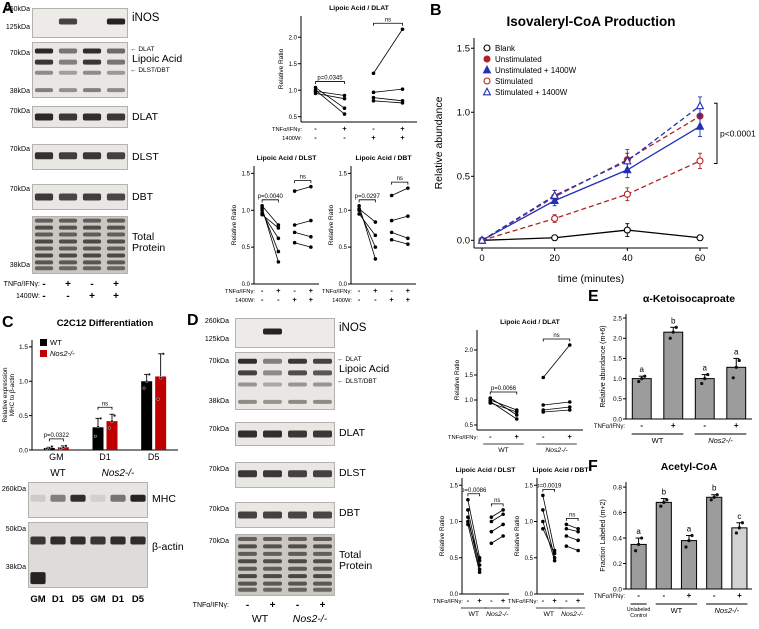 The height and width of the screenshot is (629, 759). What do you see at coordinates (150, 70) in the screenshot?
I see `label-dlstdbt-arrow: ← DLST/DBT` at bounding box center [150, 70].